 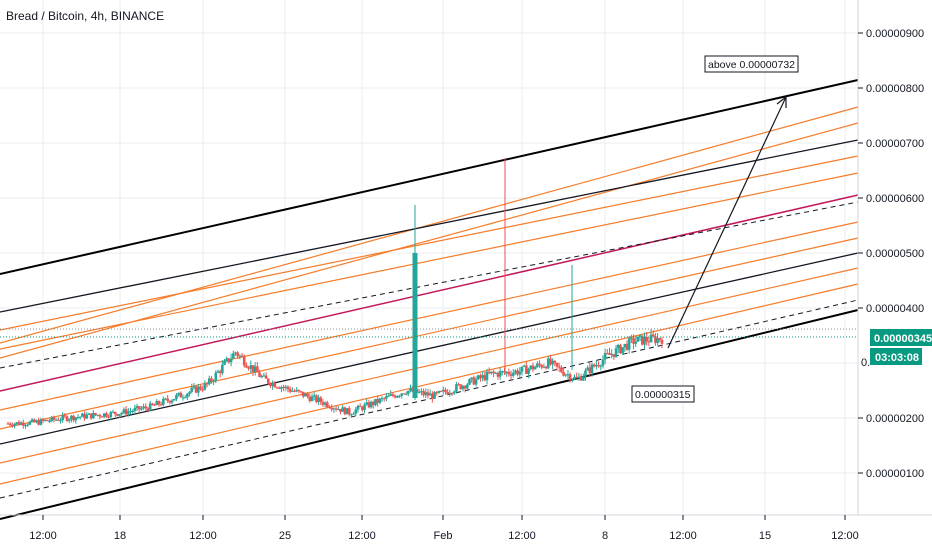 I want to click on y-tick-label: 0.00000100, so click(x=895, y=474).